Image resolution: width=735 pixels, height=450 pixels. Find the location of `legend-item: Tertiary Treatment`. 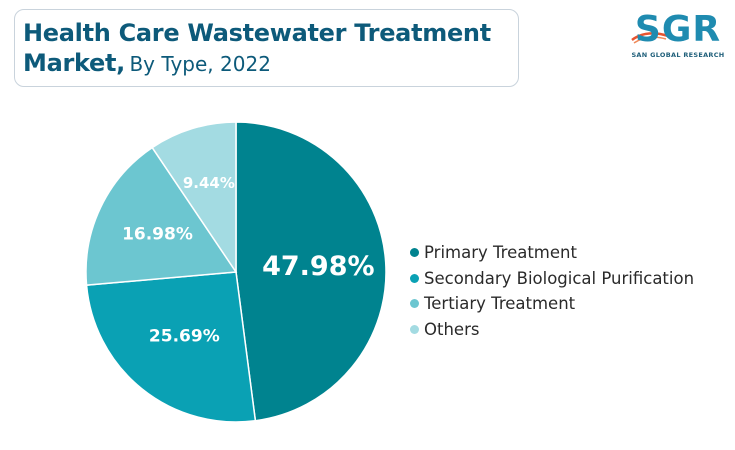

legend-item: Tertiary Treatment is located at coordinates (572, 304).